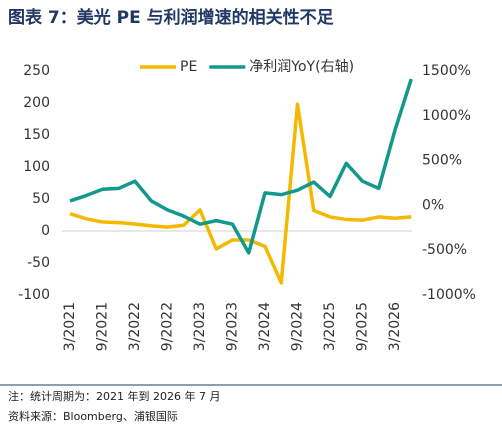 The height and width of the screenshot is (435, 502). Describe the element at coordinates (265, 326) in the screenshot. I see `x-tick-label: 3/2024` at that location.